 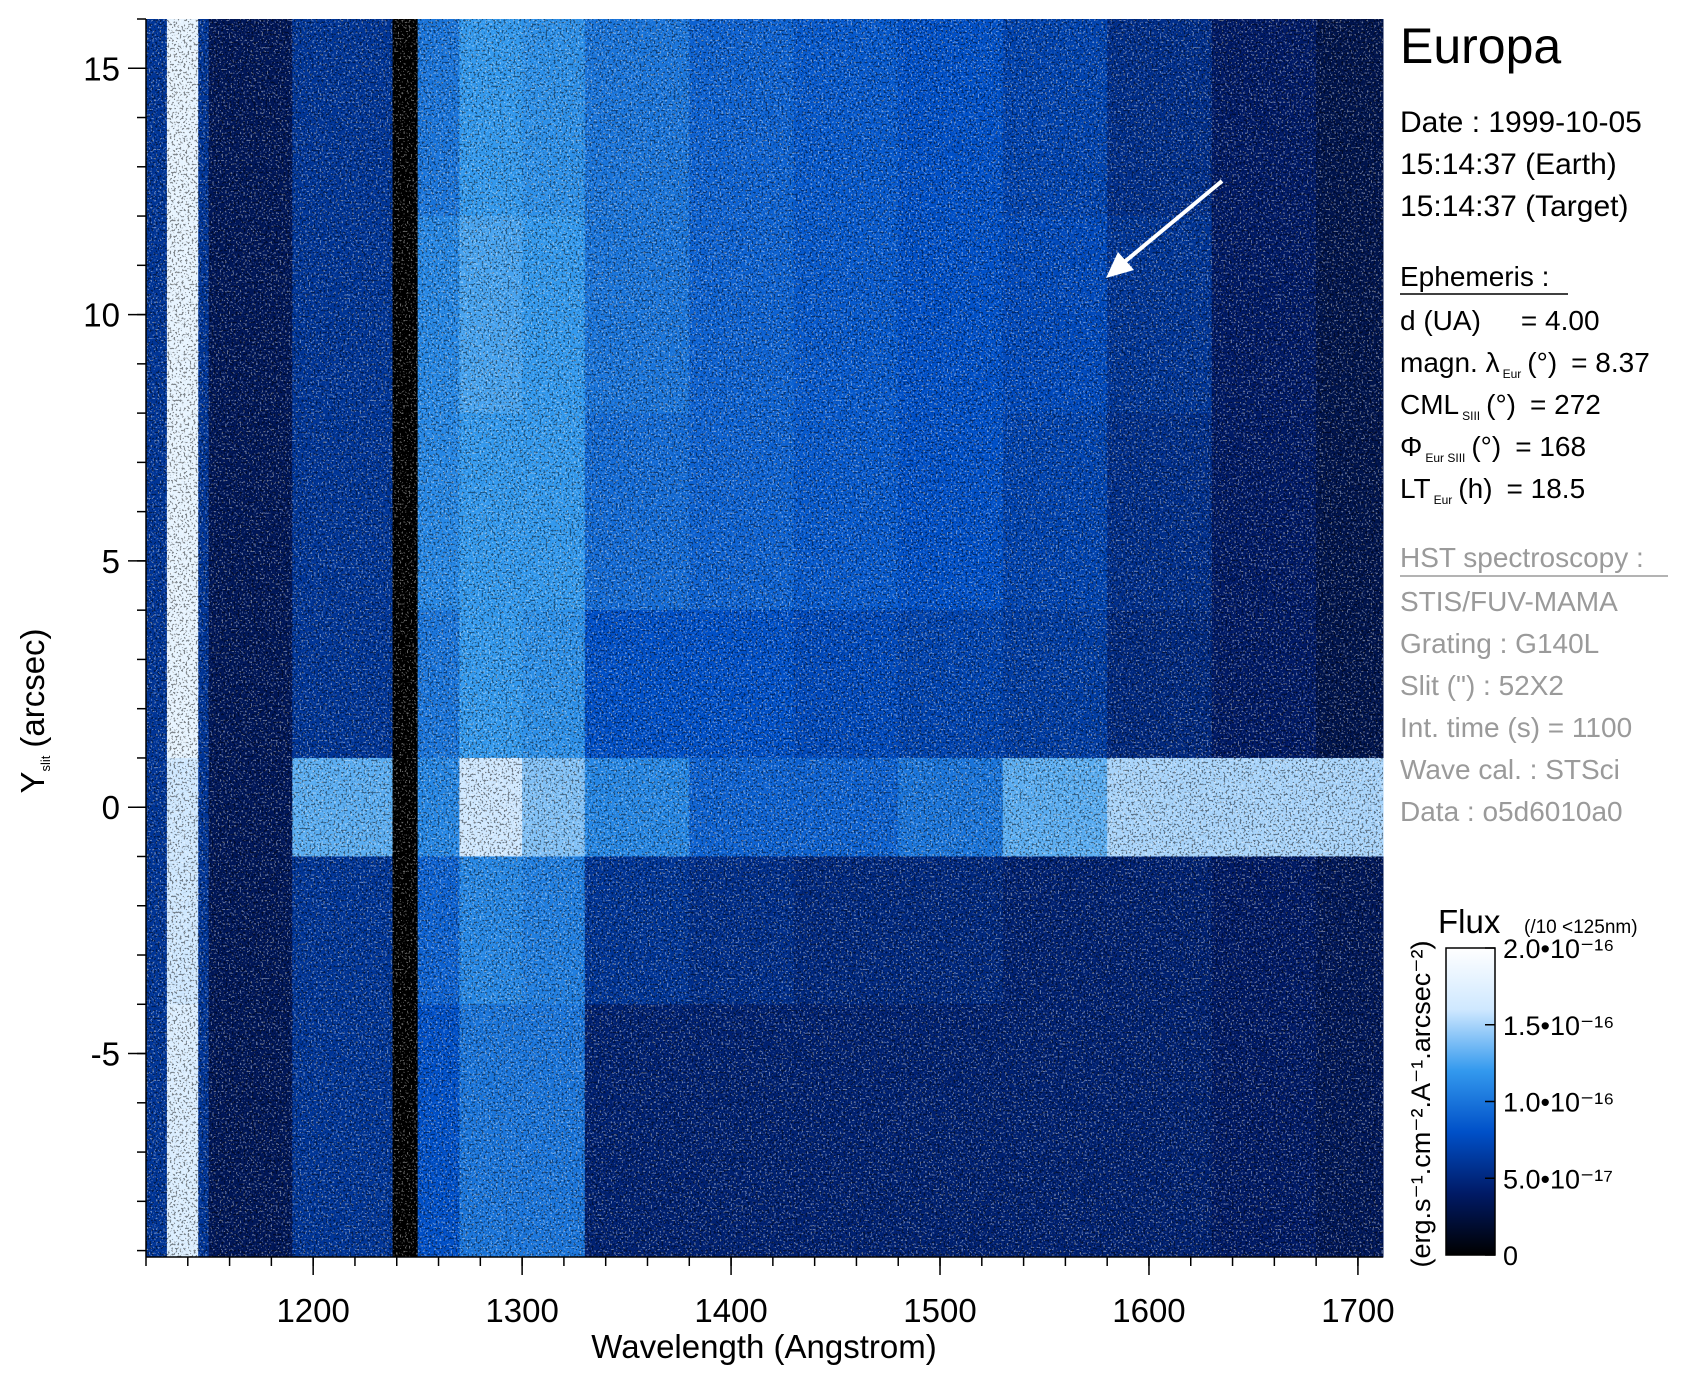 What do you see at coordinates (1558, 949) in the screenshot?
I see `colorbar-tick-label: 2.0•10⁻¹⁶` at bounding box center [1558, 949].